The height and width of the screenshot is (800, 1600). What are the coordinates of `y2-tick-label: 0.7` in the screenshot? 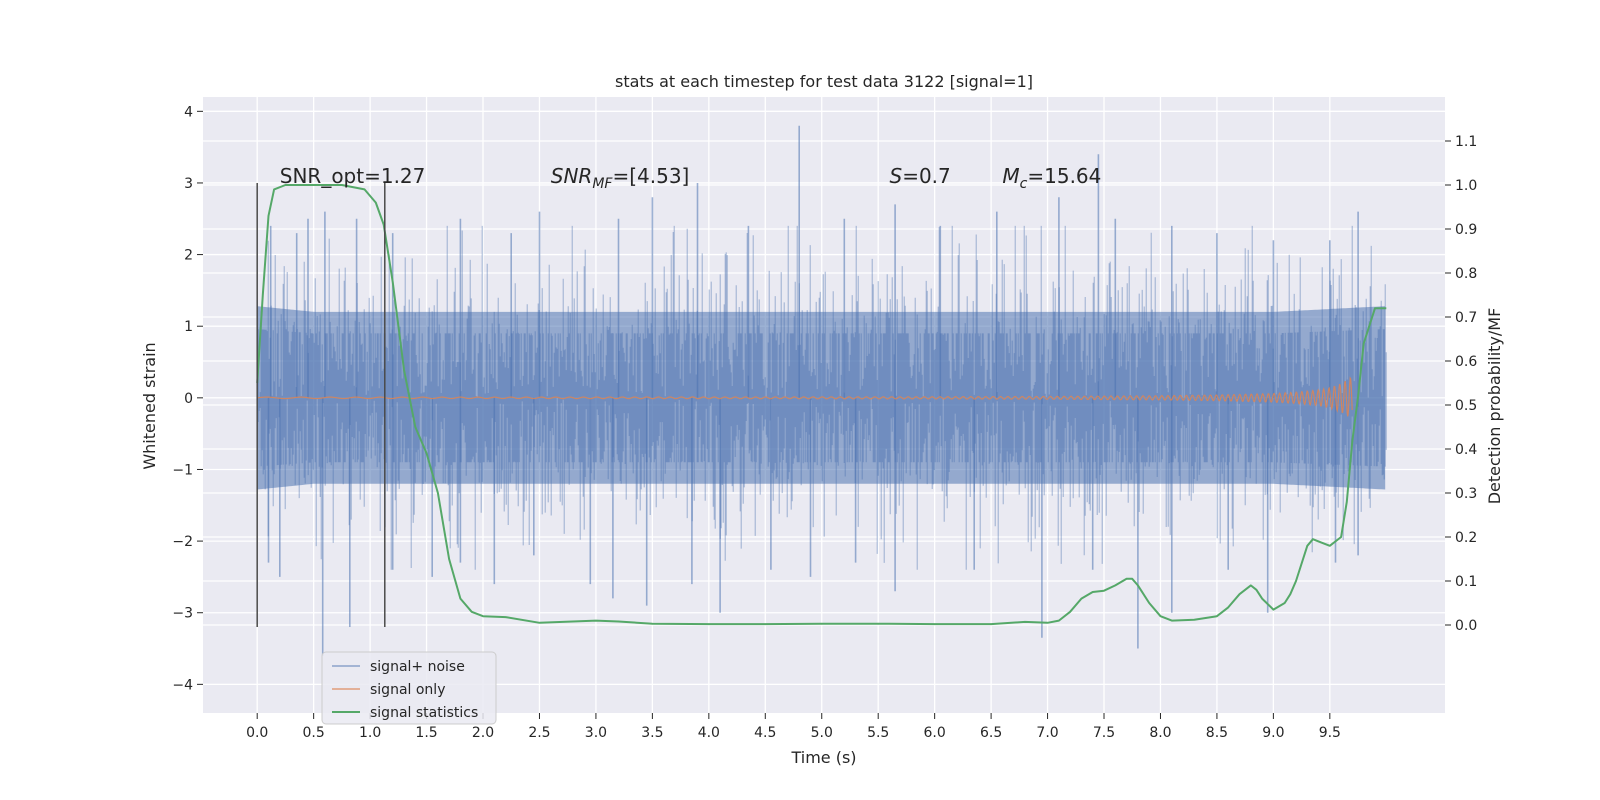 It's located at (1466, 318).